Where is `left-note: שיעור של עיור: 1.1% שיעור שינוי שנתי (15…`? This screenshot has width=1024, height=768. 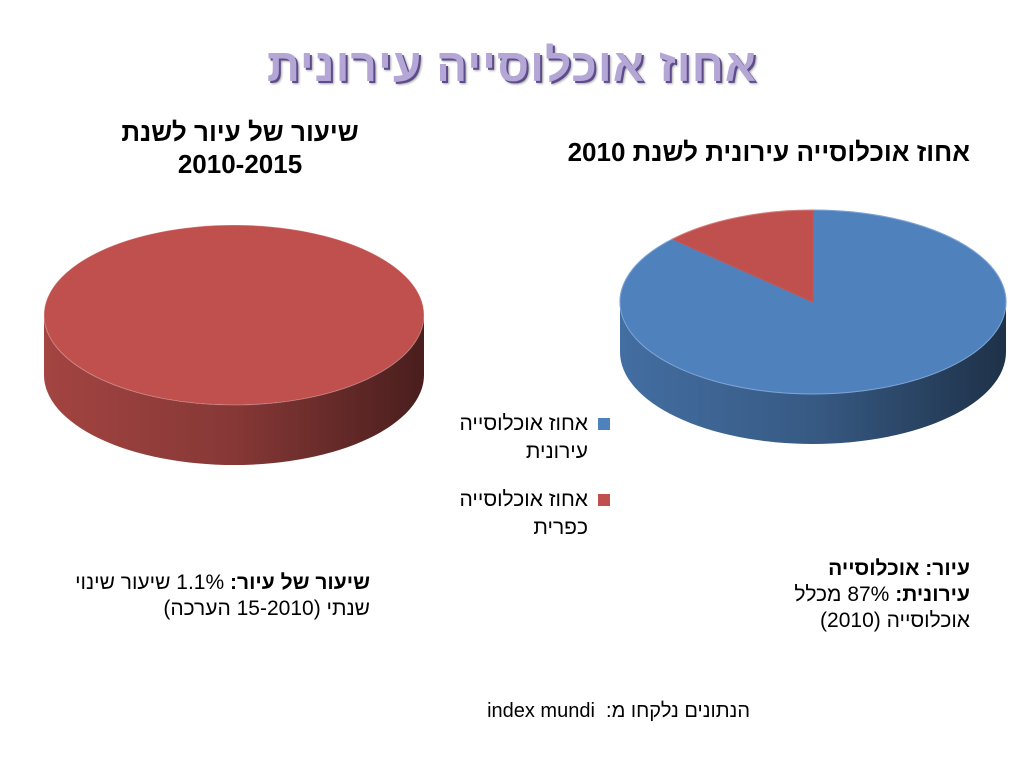 left-note: שיעור של עיור: 1.1% שיעור שינוי שנתי (15… is located at coordinates (215, 596).